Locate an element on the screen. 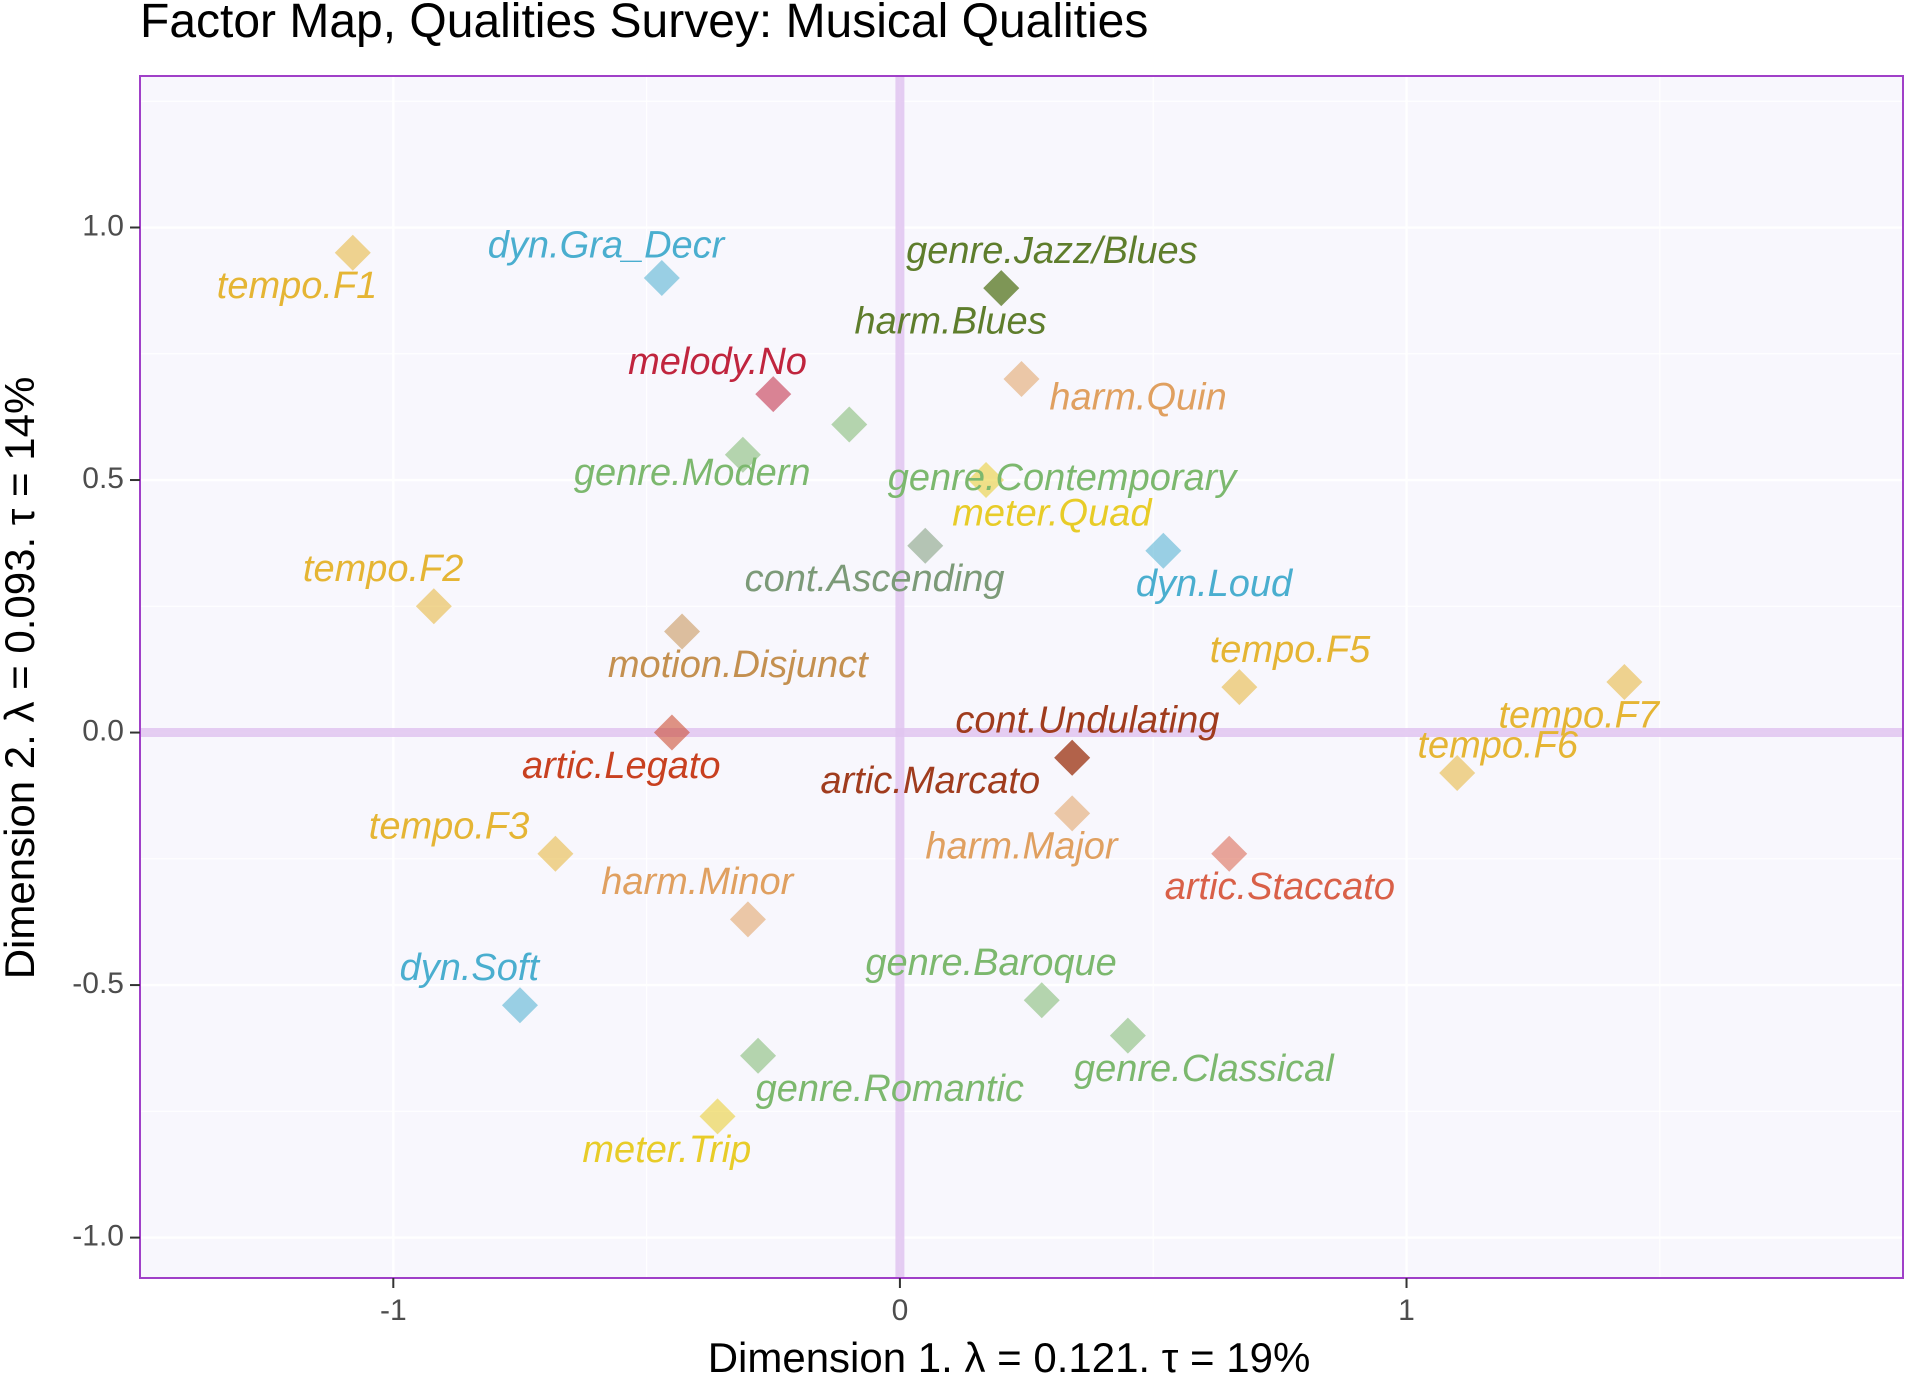 The width and height of the screenshot is (1905, 1381). y-tick-label: -1.0 is located at coordinates (98, 1236).